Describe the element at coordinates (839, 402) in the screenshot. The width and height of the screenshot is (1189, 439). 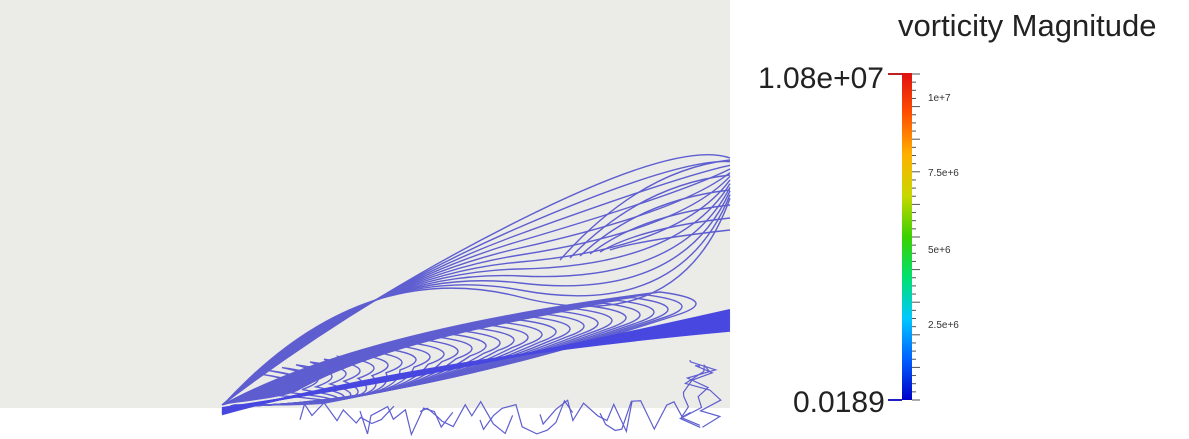
I see `colorbar-min-label: 0.0189` at that location.